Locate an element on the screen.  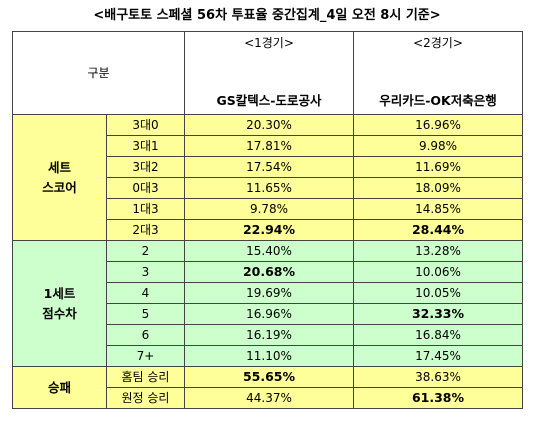
row-label: 6 is located at coordinates (145, 335).